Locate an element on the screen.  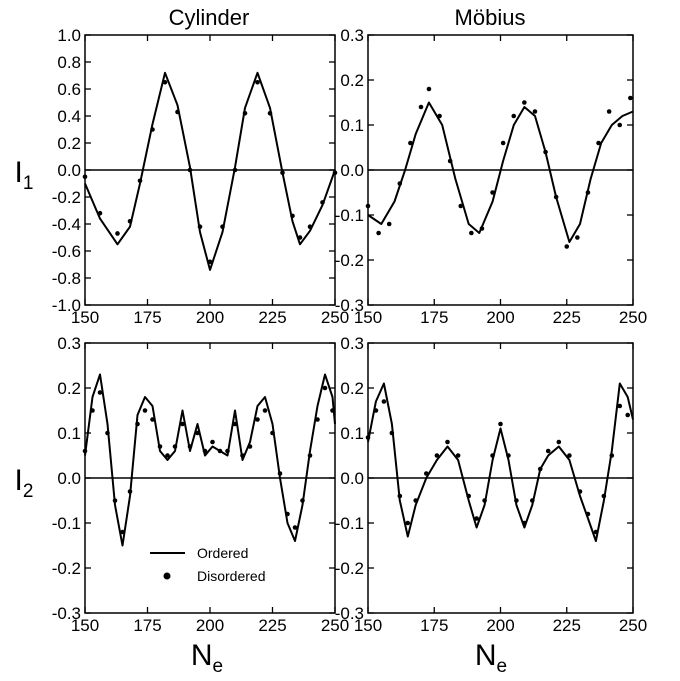
ylabel-i1: I1 is located at coordinates (24, 175).